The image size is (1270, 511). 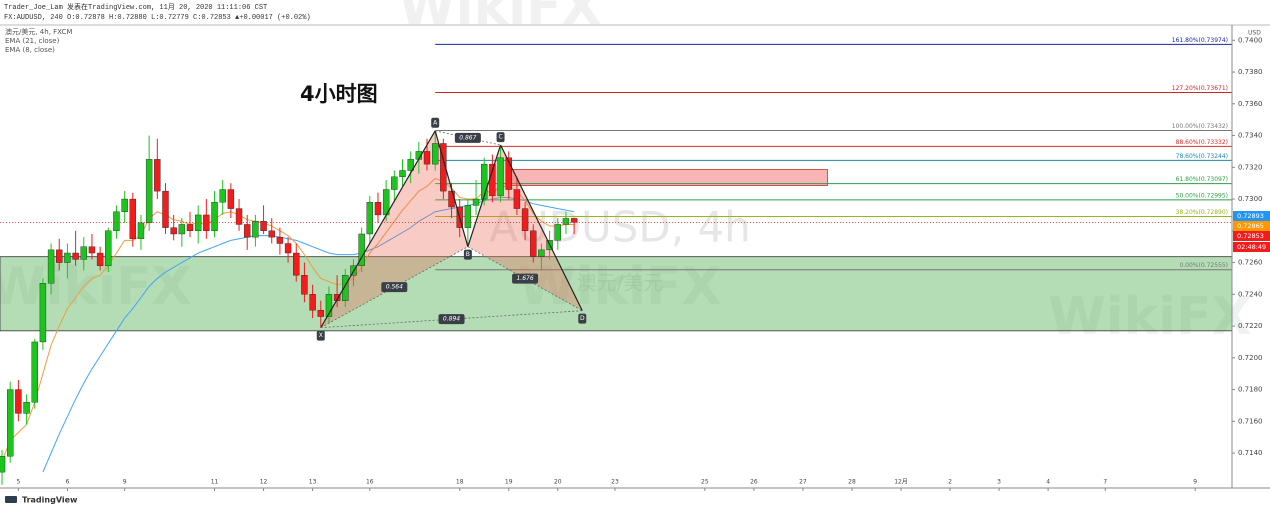 I want to click on fib-label: 50.00%(0.72995), so click(x=1202, y=195).